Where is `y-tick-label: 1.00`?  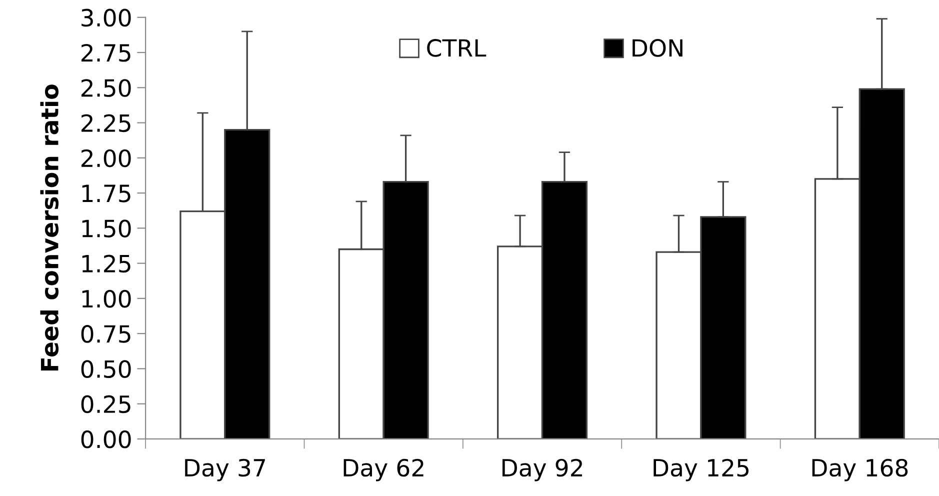 y-tick-label: 1.00 is located at coordinates (106, 299).